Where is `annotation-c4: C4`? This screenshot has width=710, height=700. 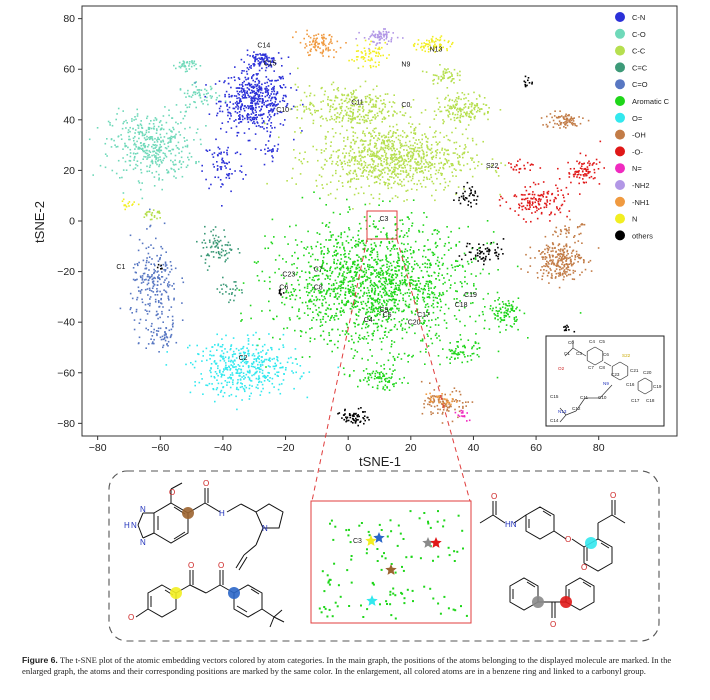 annotation-c4: C4 is located at coordinates (368, 320).